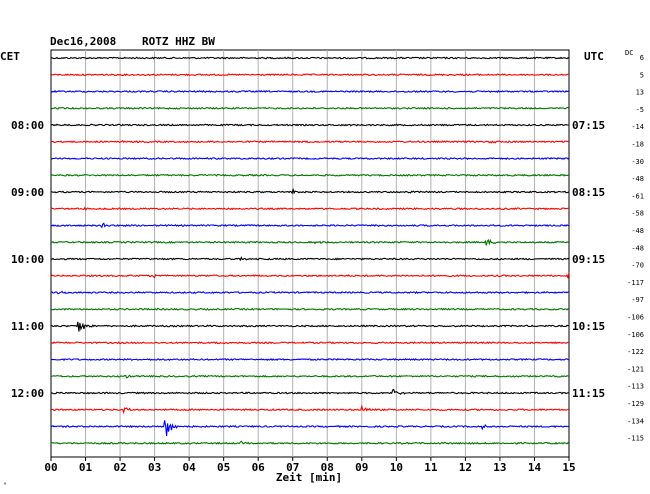 The height and width of the screenshot is (494, 650). Describe the element at coordinates (637, 266) in the screenshot. I see `dc-offset-value: -70` at that location.